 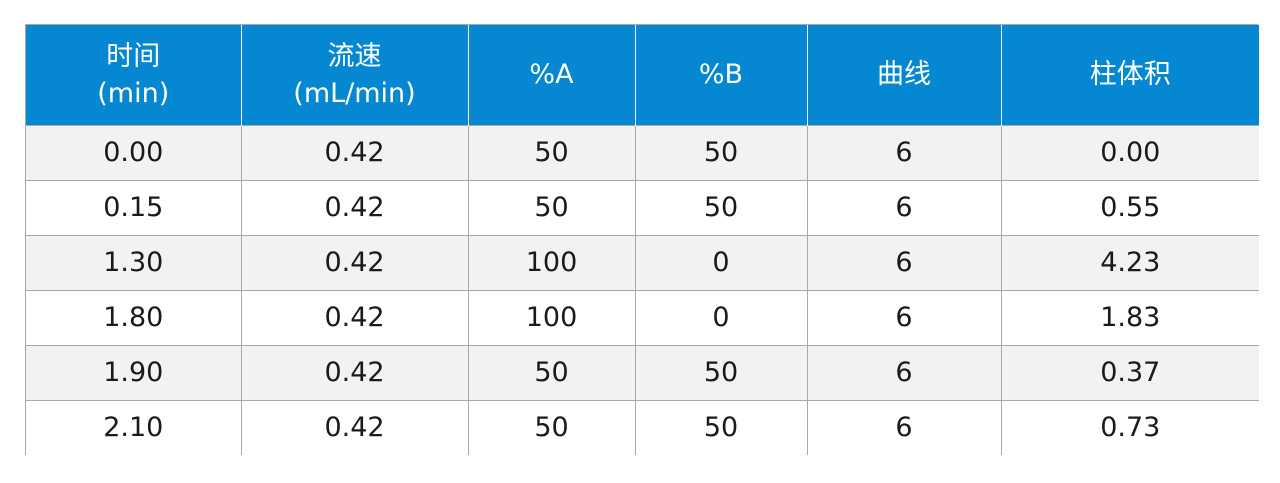 I want to click on table-cell: 4.23, so click(x=1130, y=262).